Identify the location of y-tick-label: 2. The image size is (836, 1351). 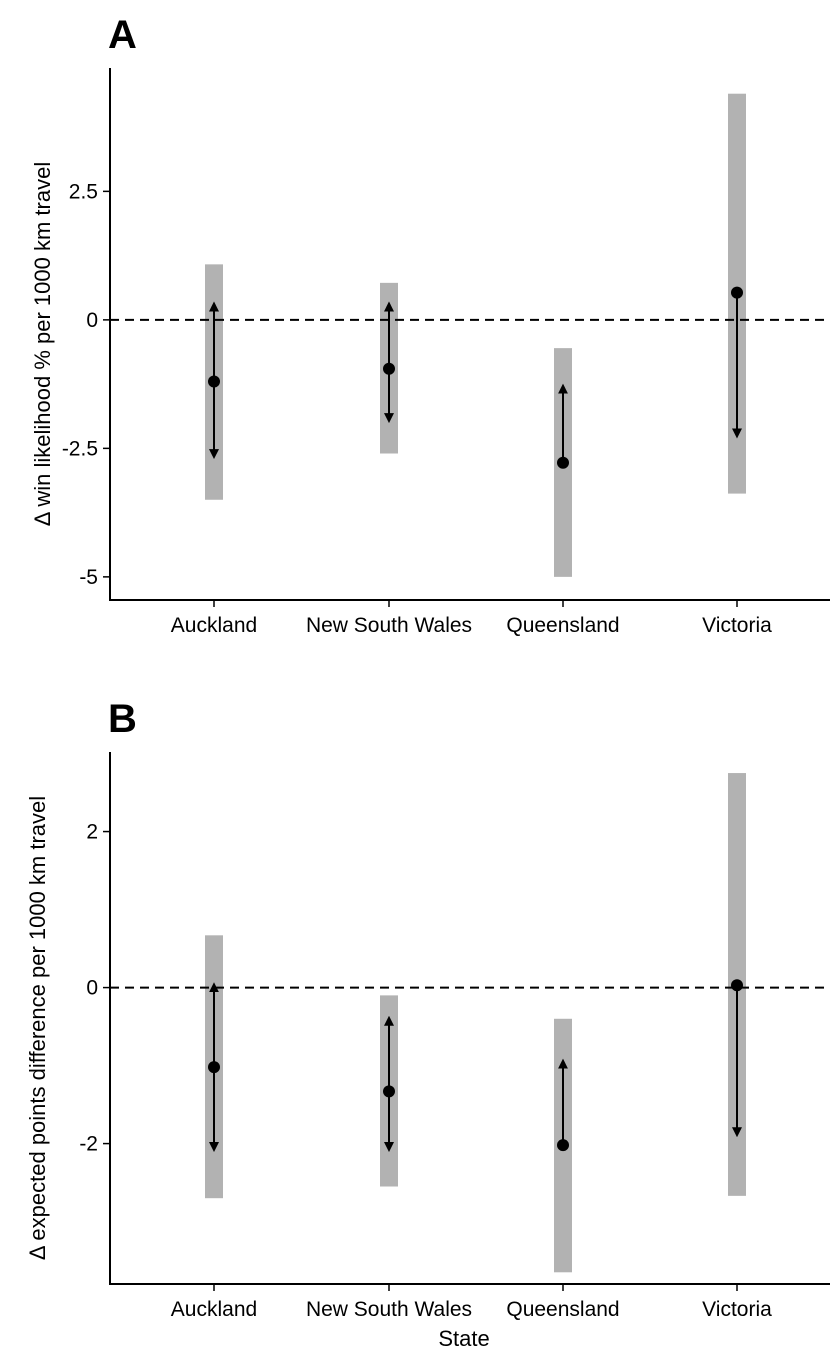
(92, 832).